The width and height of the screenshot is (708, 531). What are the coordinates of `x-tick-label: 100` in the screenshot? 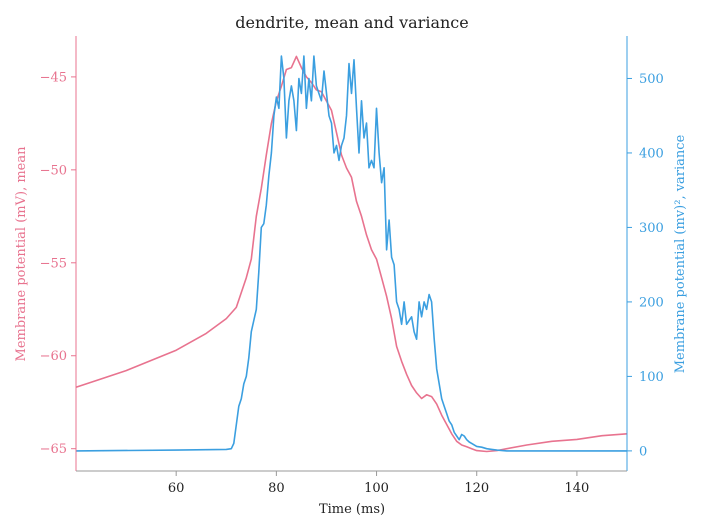 It's located at (376, 488).